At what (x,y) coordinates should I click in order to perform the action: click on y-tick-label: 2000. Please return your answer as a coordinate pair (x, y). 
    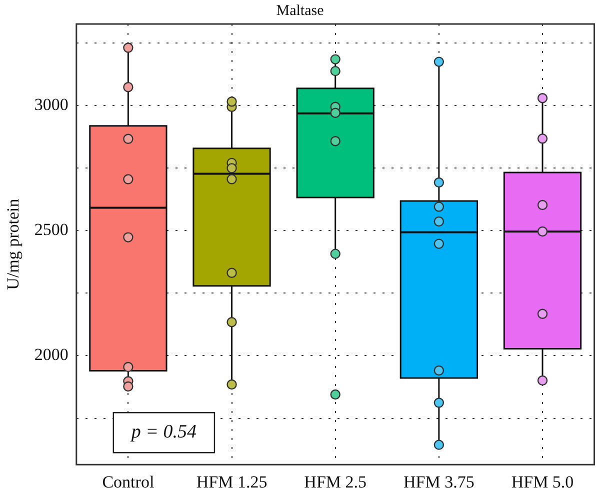
    Looking at the image, I should click on (51, 354).